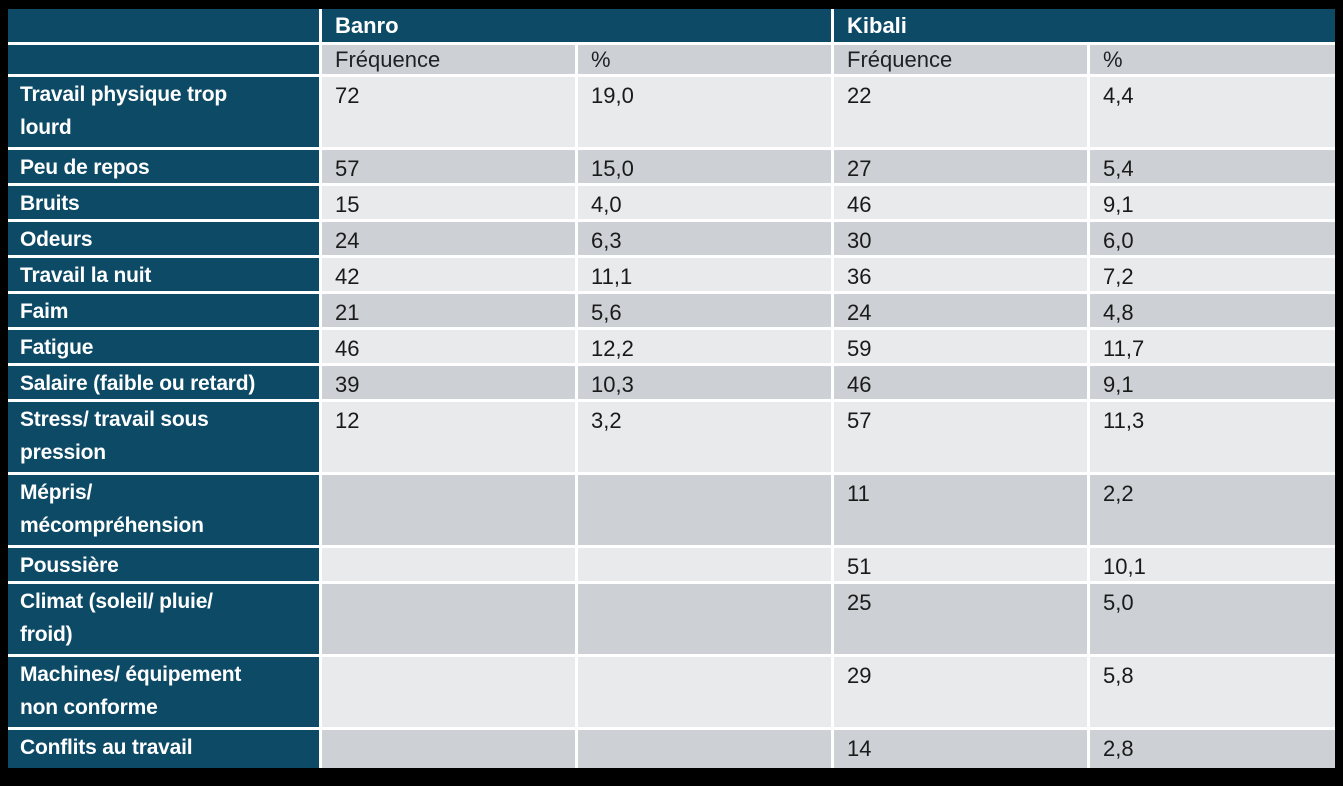 This screenshot has width=1343, height=786. I want to click on banro-percent-cell: 4,0, so click(704, 202).